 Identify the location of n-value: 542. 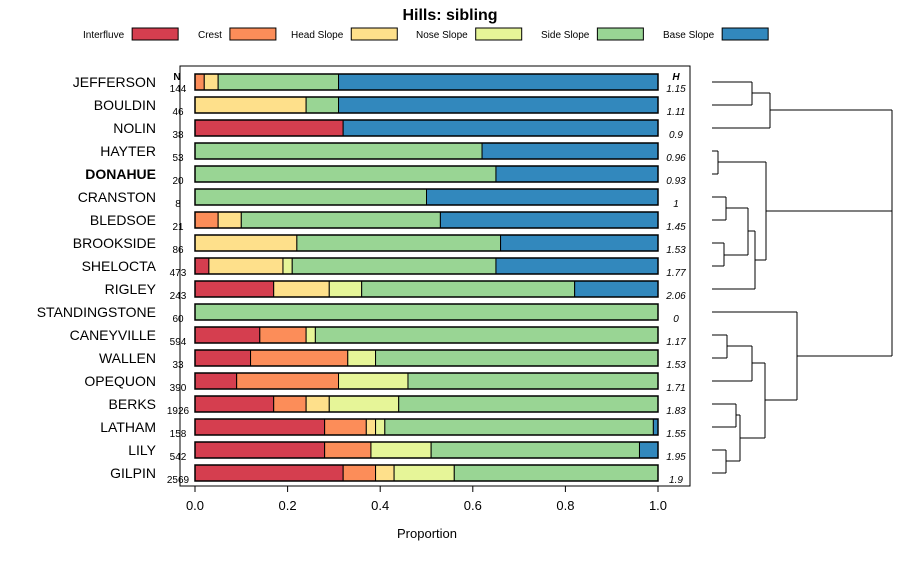
(178, 457).